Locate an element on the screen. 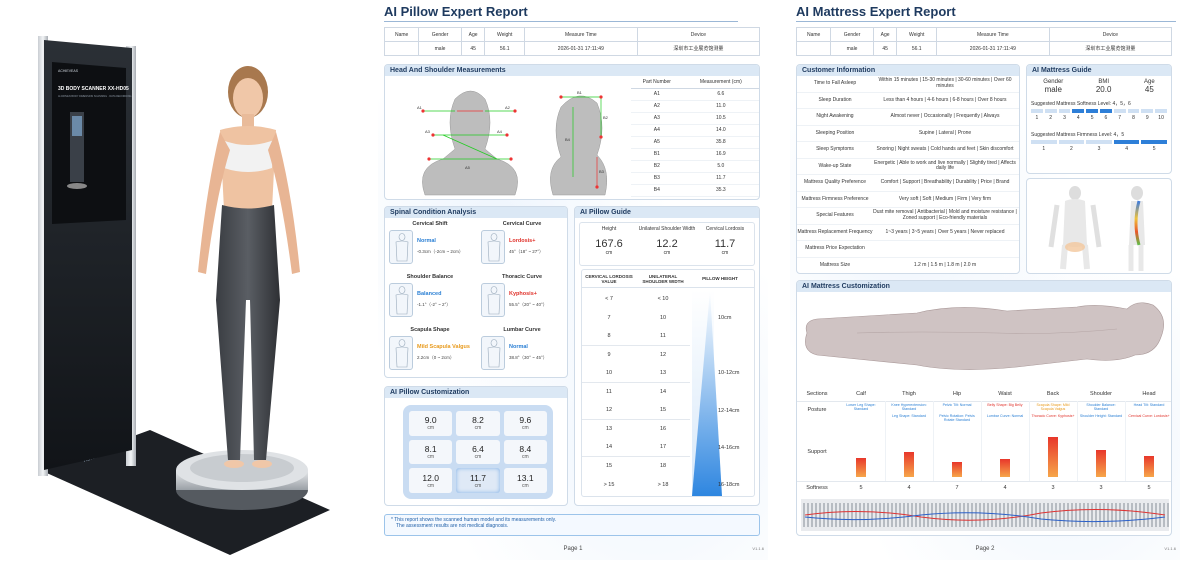  section-name: Thigh is located at coordinates (909, 394).